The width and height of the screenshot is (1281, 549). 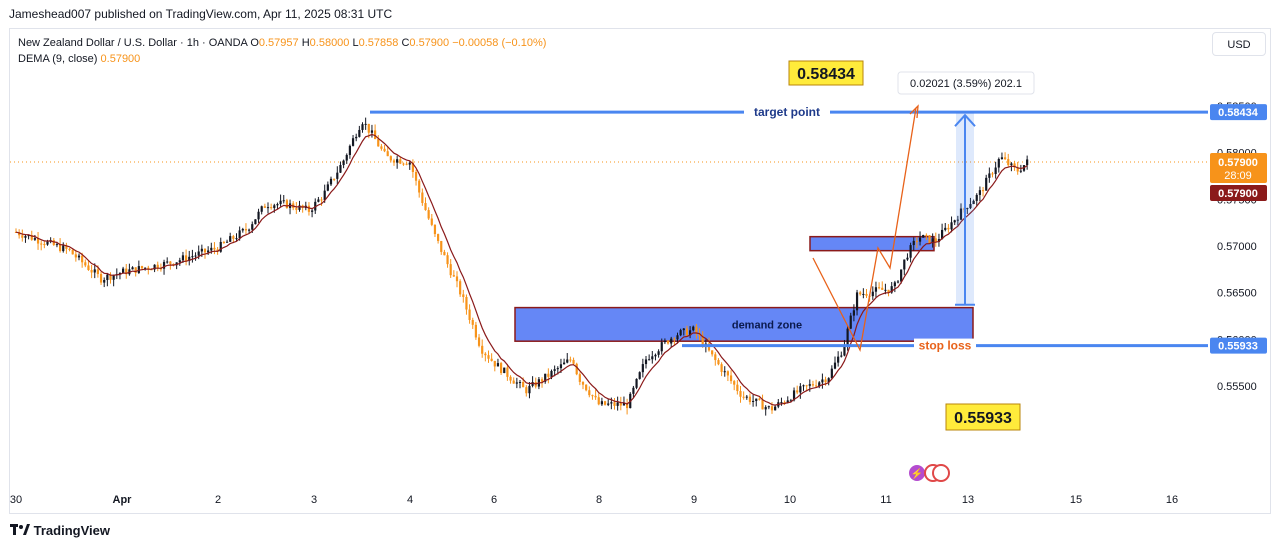 What do you see at coordinates (694, 500) in the screenshot?
I see `x-tick-label: 9` at bounding box center [694, 500].